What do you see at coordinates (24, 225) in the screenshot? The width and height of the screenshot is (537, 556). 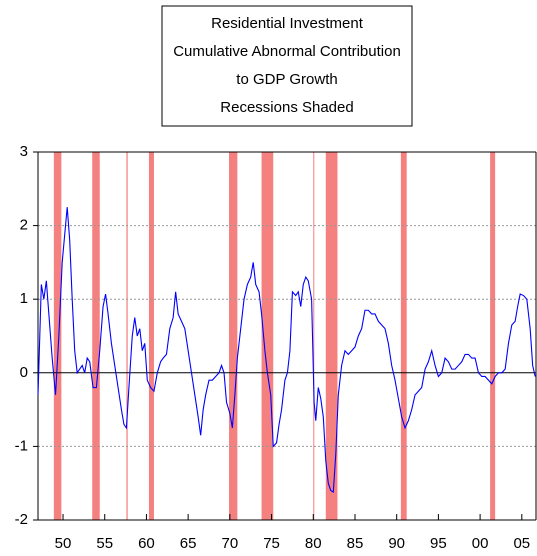 I see `y-tick-label: 2` at bounding box center [24, 225].